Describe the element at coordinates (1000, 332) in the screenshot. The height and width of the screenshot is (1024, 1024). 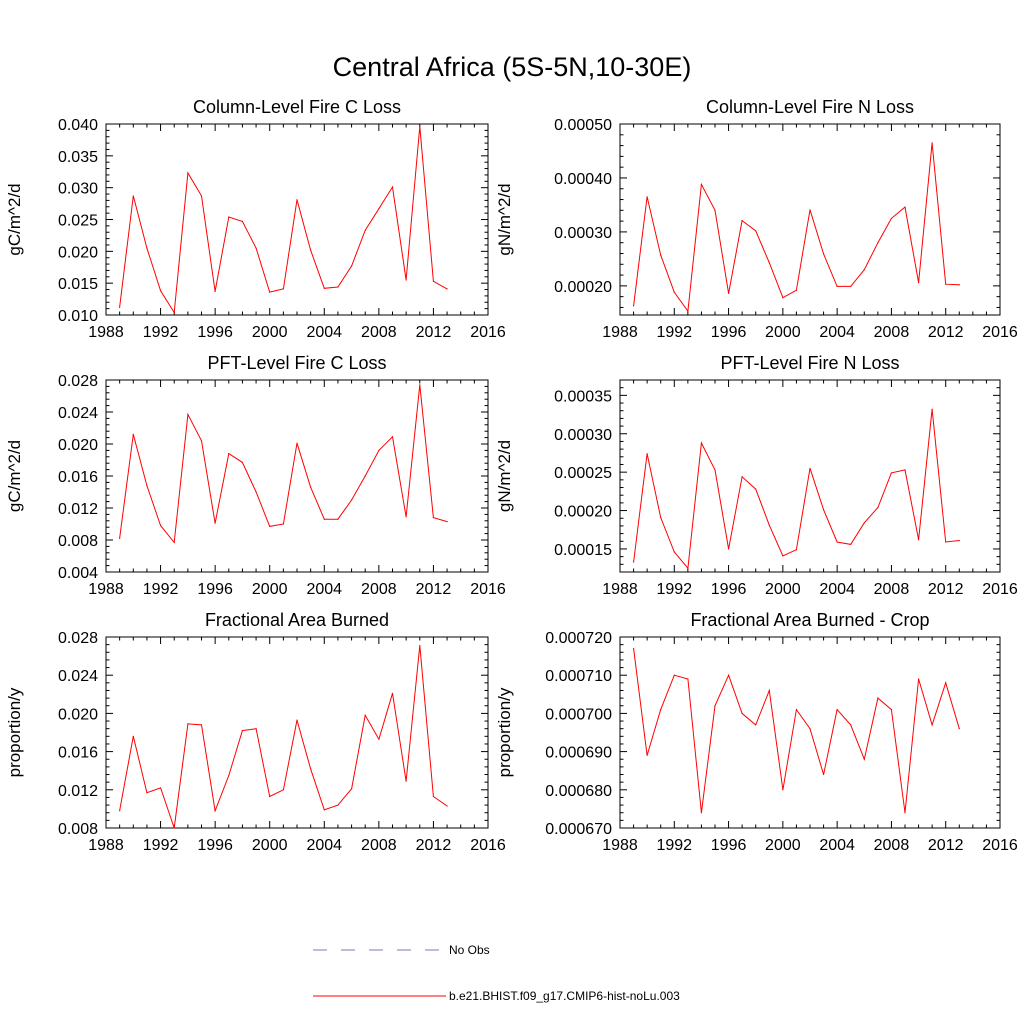
I see `x-tick-label: 2016` at that location.